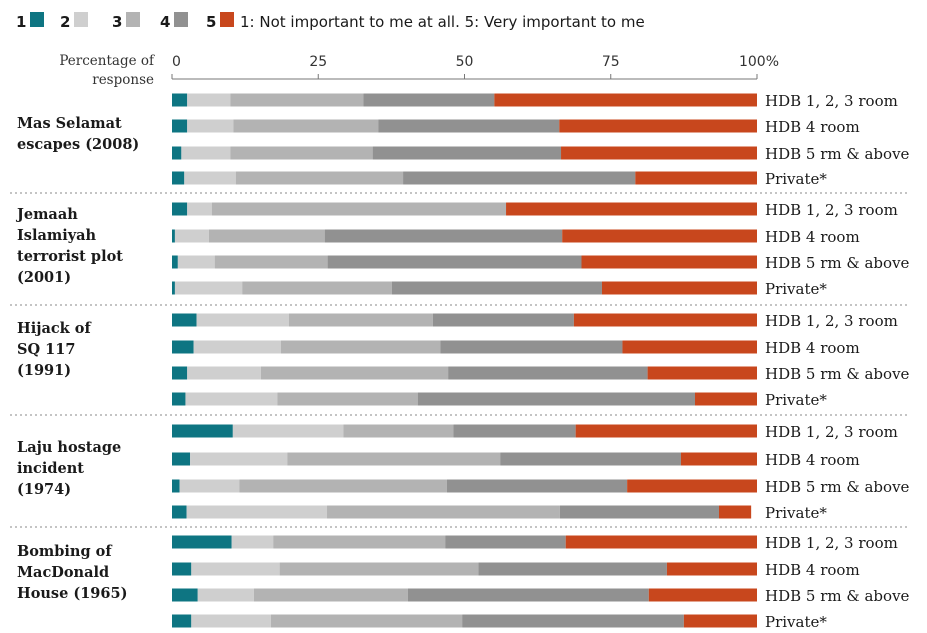 The height and width of the screenshot is (633, 927). I want to click on bar-g1-r3-s4, so click(467, 153).